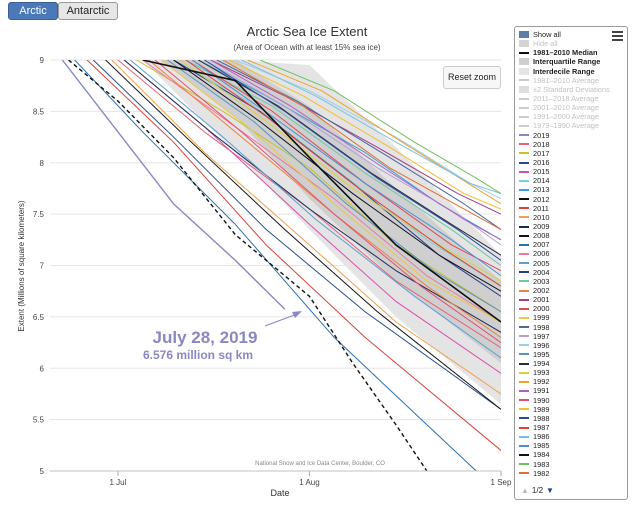 The image size is (640, 510). What do you see at coordinates (571, 372) in the screenshot?
I see `legend-item: 1993` at bounding box center [571, 372].